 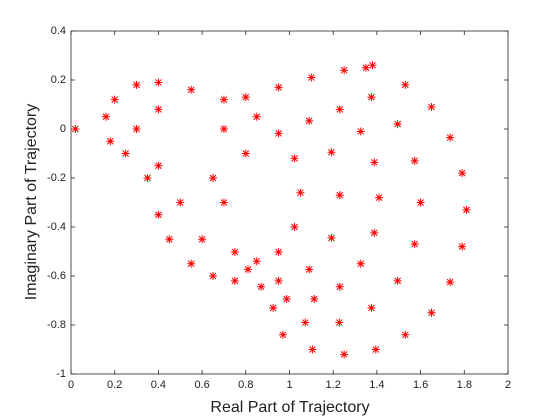 I want to click on y-tick-label: -0.8, so click(x=56, y=325).